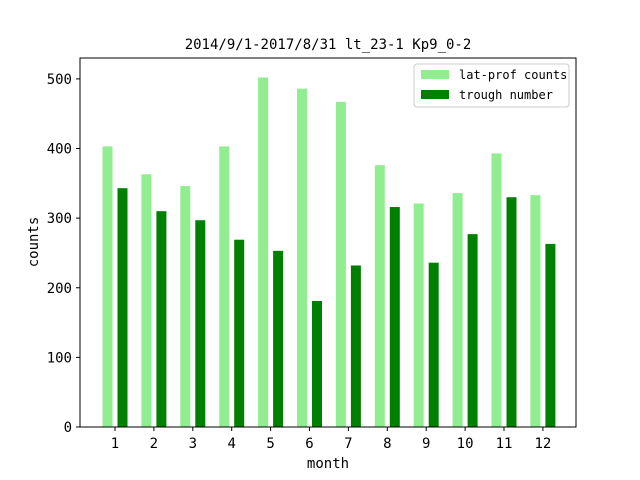 This screenshot has width=640, height=480. What do you see at coordinates (68, 428) in the screenshot?
I see `y-tick-label: 0` at bounding box center [68, 428].